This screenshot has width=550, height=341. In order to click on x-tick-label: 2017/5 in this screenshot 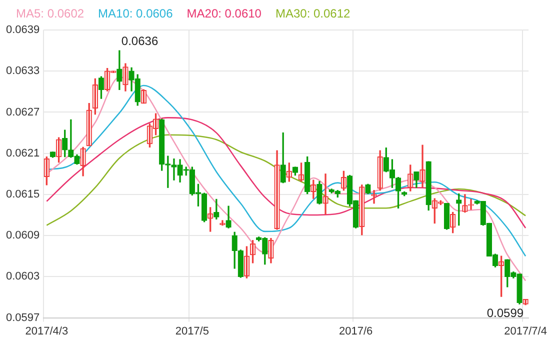, I will do `click(192, 331)`.